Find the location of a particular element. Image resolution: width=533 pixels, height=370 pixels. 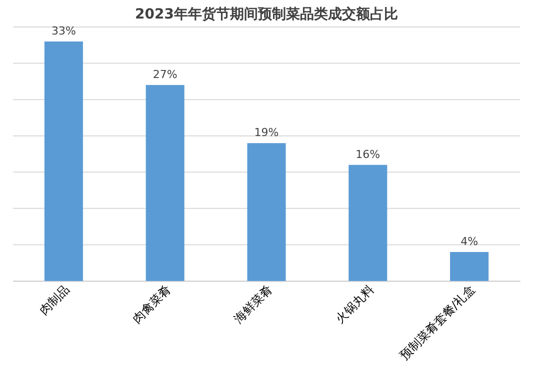

data-label: 33% is located at coordinates (63, 31).